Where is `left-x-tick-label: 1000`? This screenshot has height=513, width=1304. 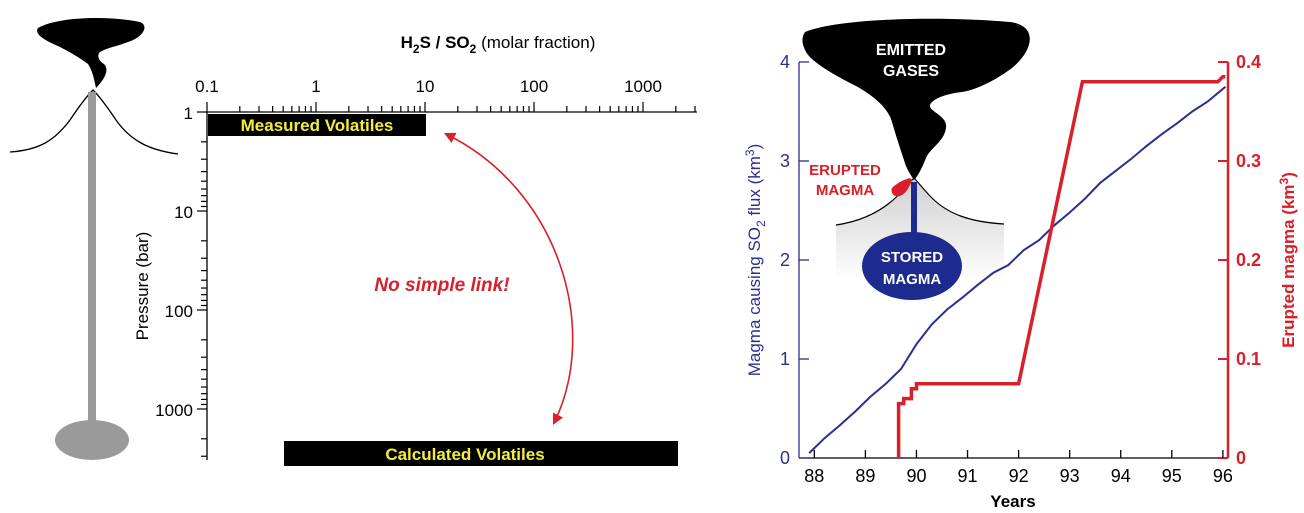 left-x-tick-label: 1000 is located at coordinates (643, 86).